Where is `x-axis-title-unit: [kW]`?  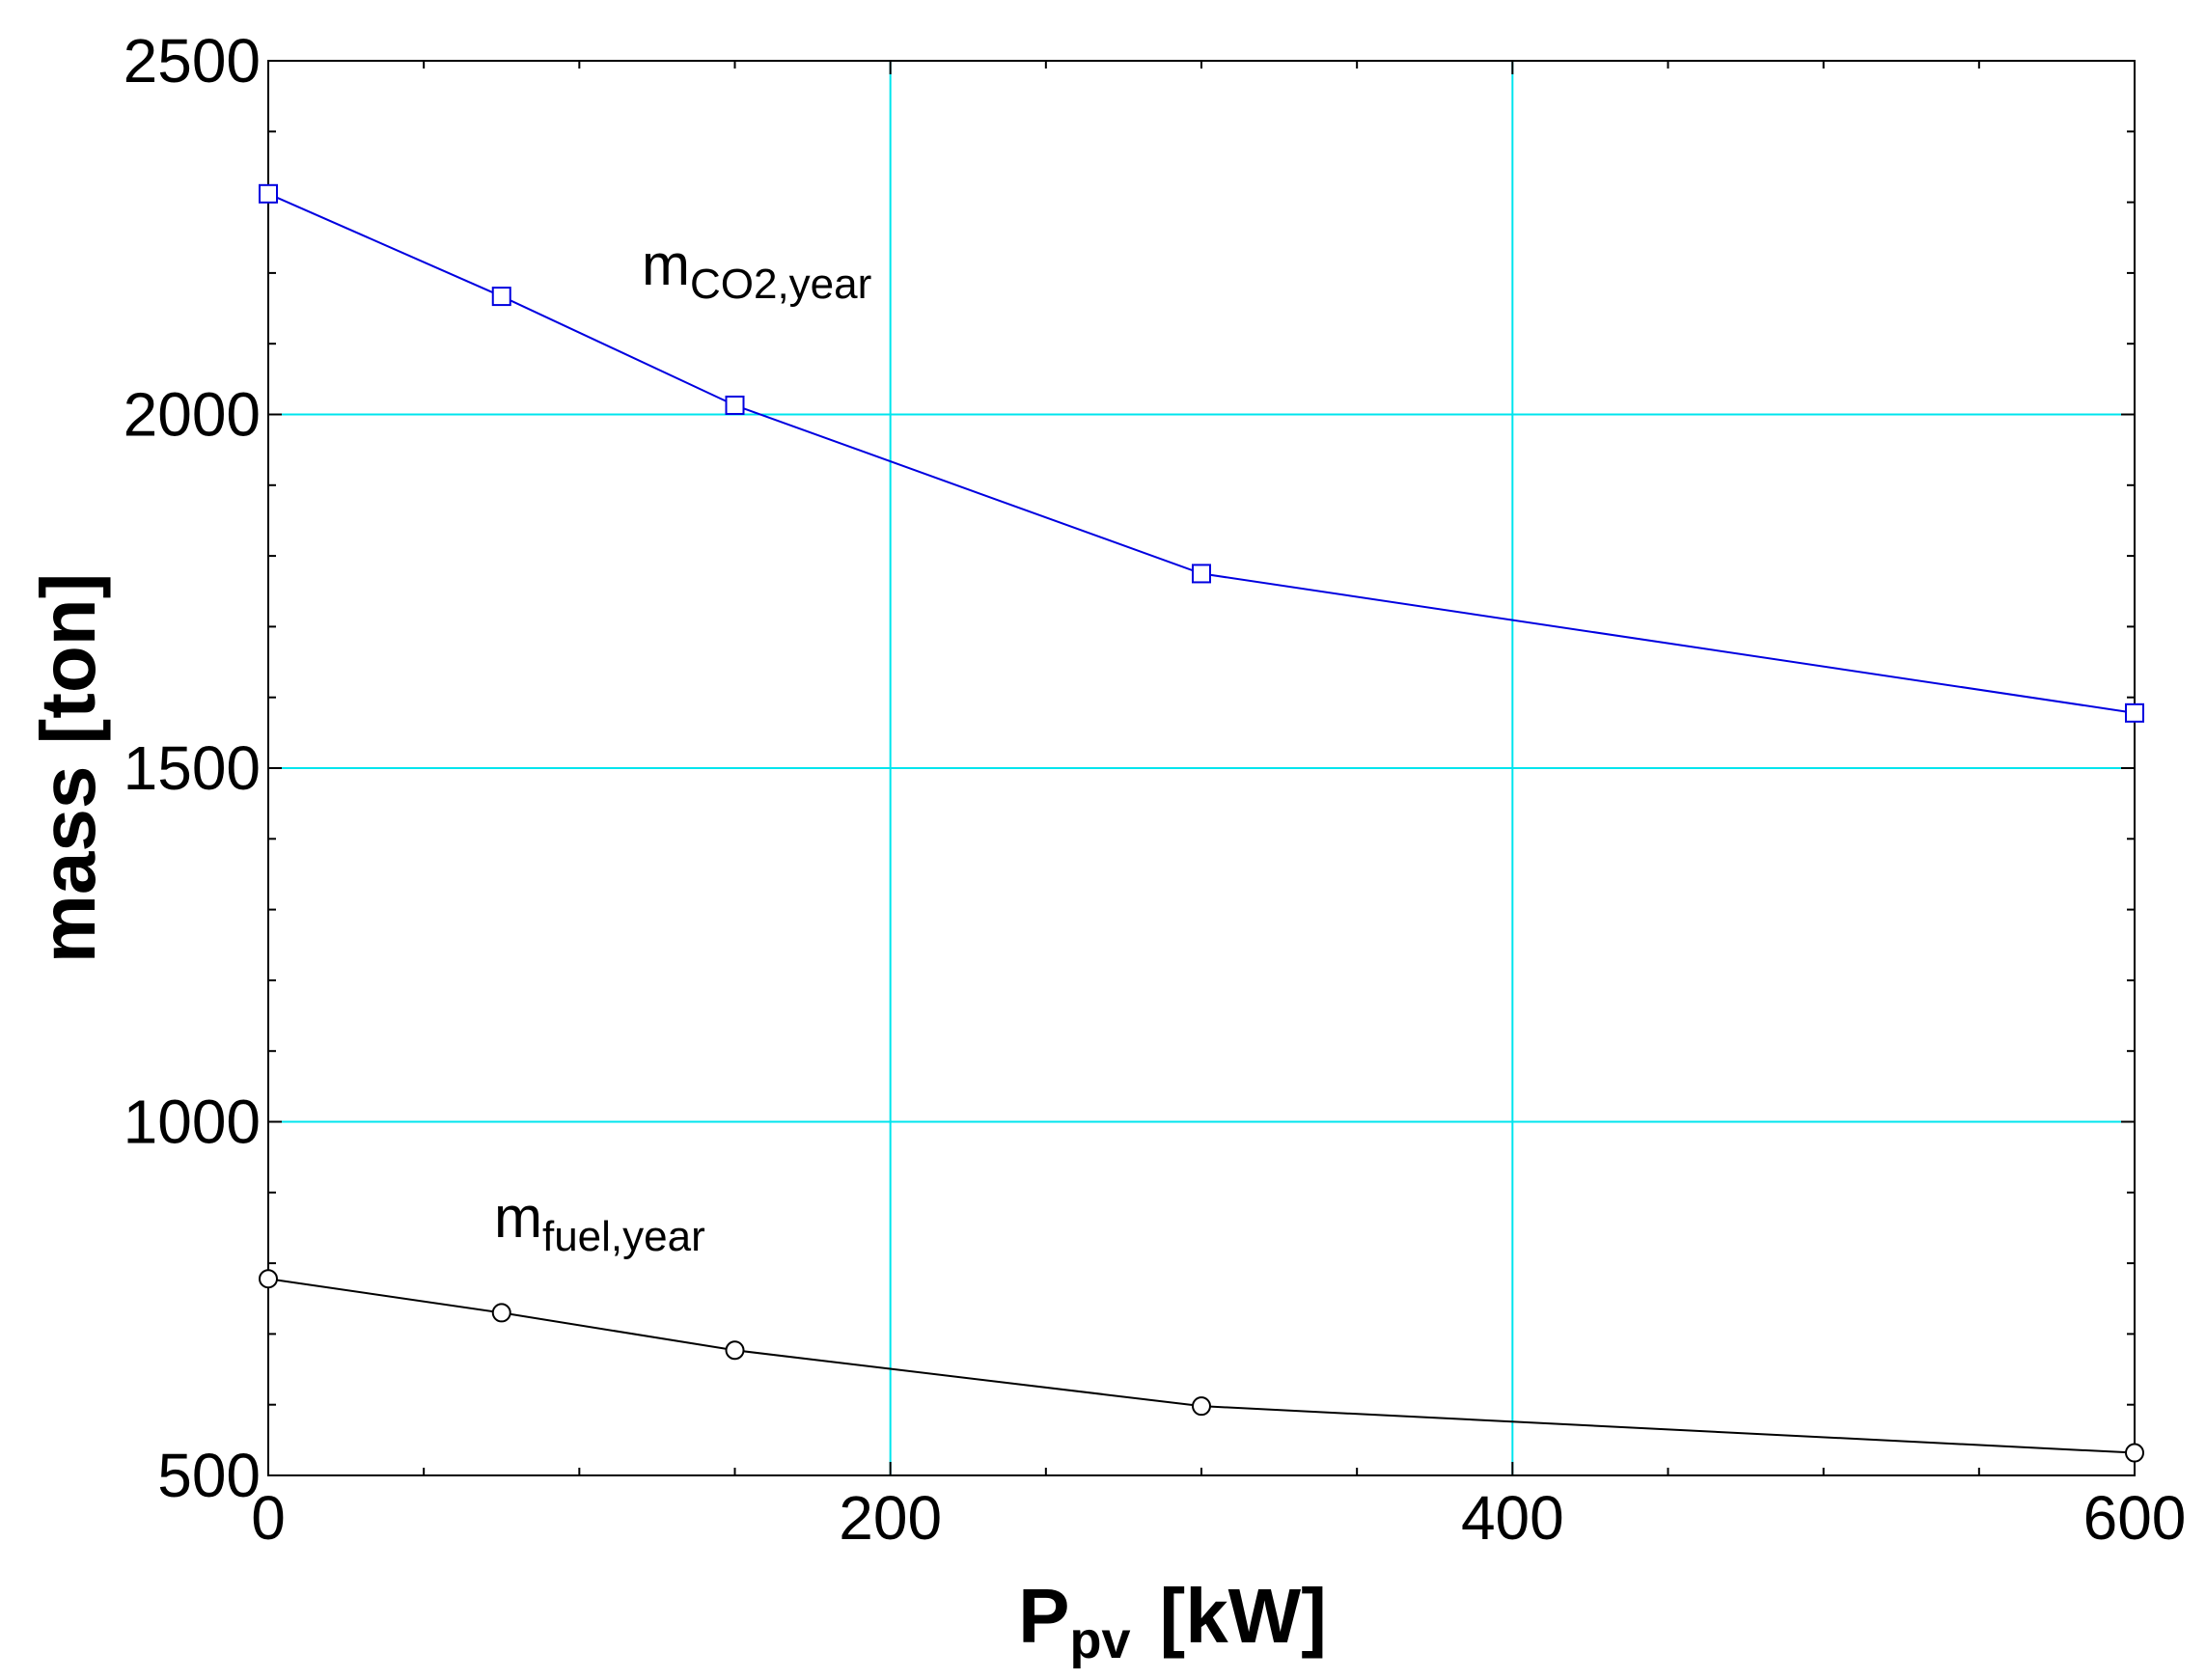
x-axis-title-unit: [kW] is located at coordinates (1243, 1616).